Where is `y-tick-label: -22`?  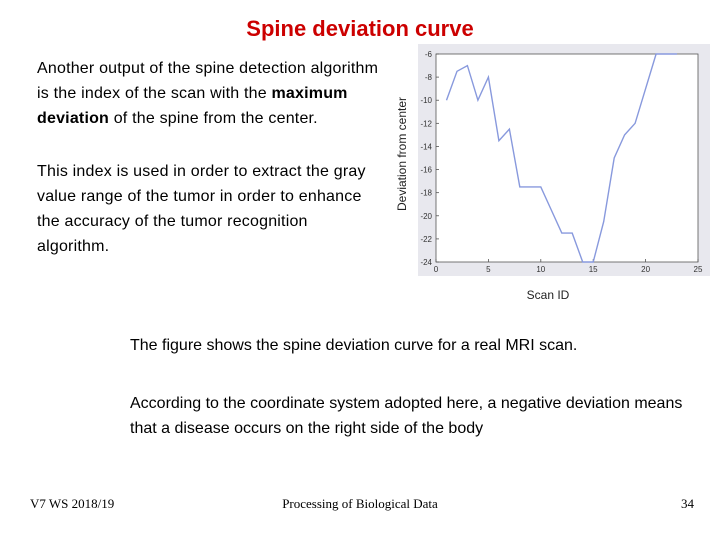
y-tick-label: -22 is located at coordinates (426, 239).